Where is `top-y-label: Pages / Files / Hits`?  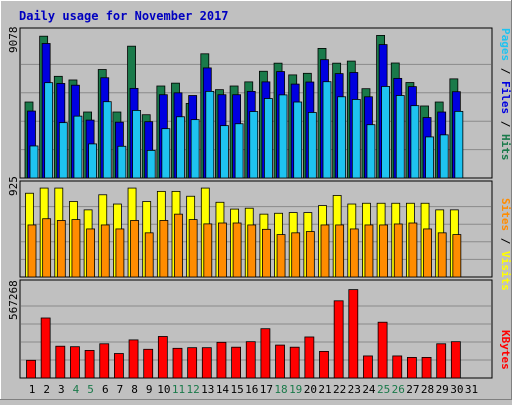 top-y-label: Pages / Files / Hits is located at coordinates (505, 94).